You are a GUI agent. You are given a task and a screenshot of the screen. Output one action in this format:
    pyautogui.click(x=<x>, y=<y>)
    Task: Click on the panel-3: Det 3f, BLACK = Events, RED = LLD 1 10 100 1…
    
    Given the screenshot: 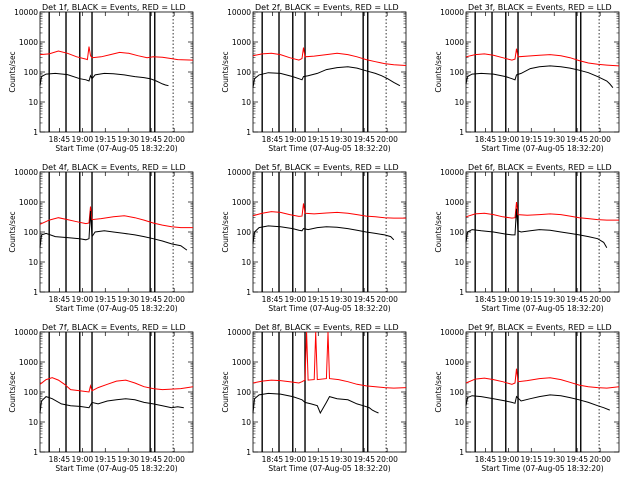 What is the action you would take?
    pyautogui.click(x=527, y=78)
    